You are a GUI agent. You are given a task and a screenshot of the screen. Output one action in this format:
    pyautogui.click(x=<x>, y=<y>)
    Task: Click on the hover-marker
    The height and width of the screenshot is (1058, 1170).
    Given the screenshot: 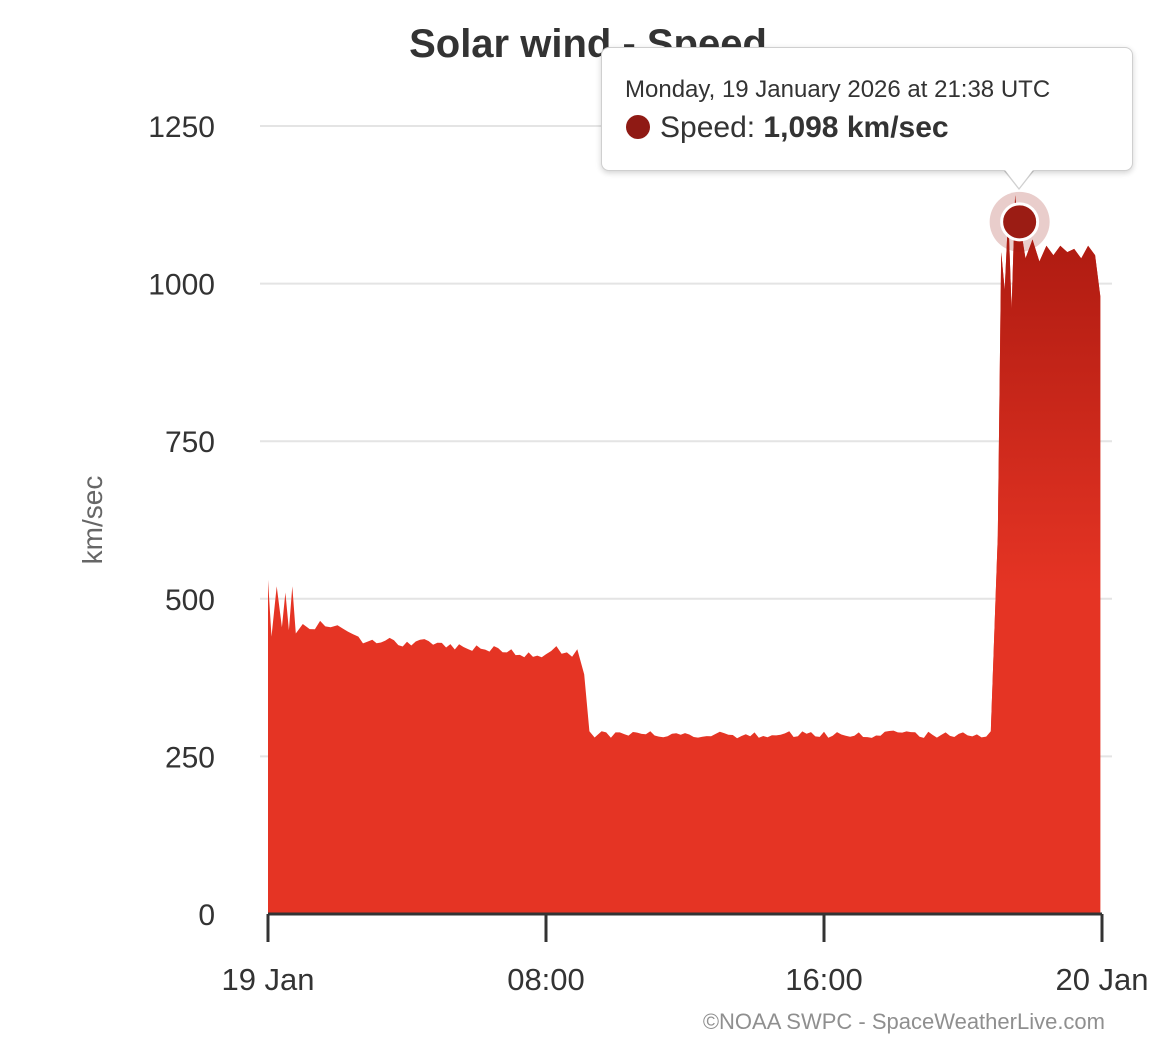 What is the action you would take?
    pyautogui.click(x=1019, y=221)
    